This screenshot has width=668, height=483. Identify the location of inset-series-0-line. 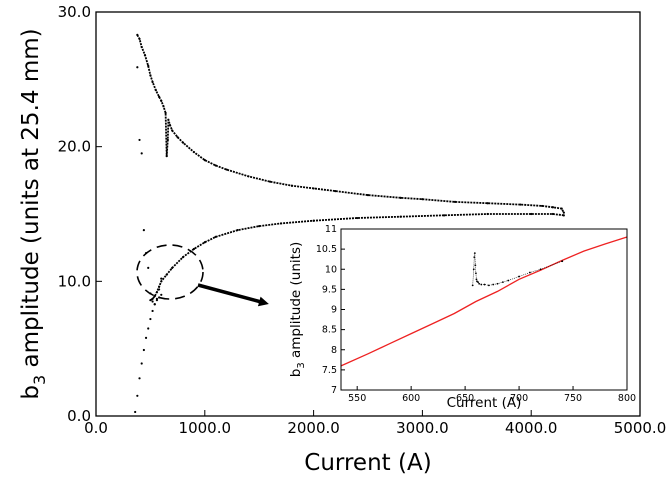
(484, 301).